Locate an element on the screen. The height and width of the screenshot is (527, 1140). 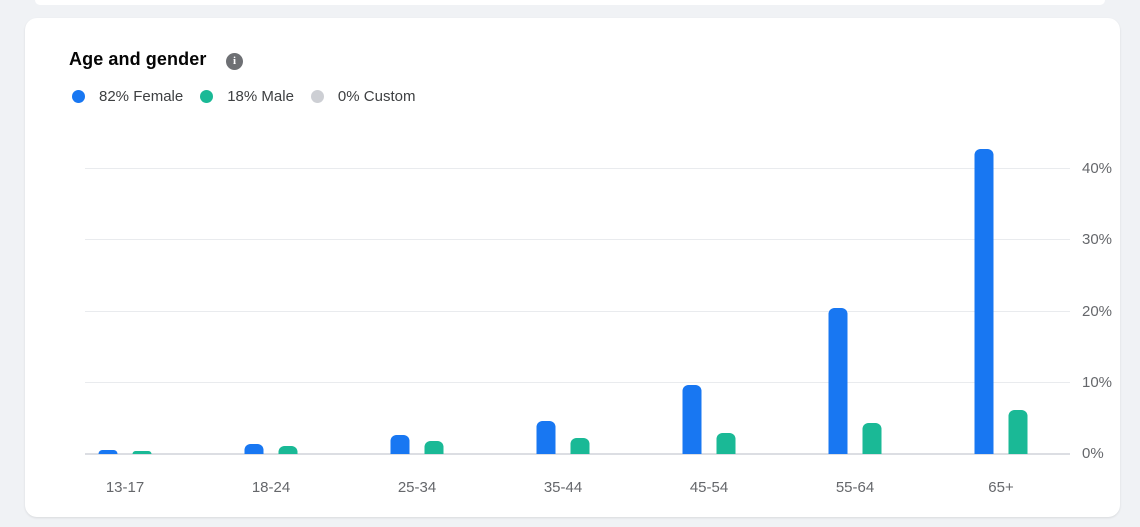
female-legend-dot-icon is located at coordinates (78, 96).